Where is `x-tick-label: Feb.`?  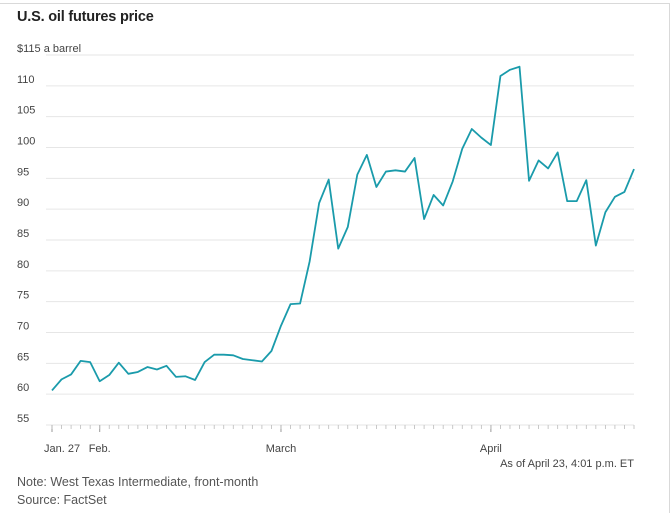
x-tick-label: Feb. is located at coordinates (100, 449).